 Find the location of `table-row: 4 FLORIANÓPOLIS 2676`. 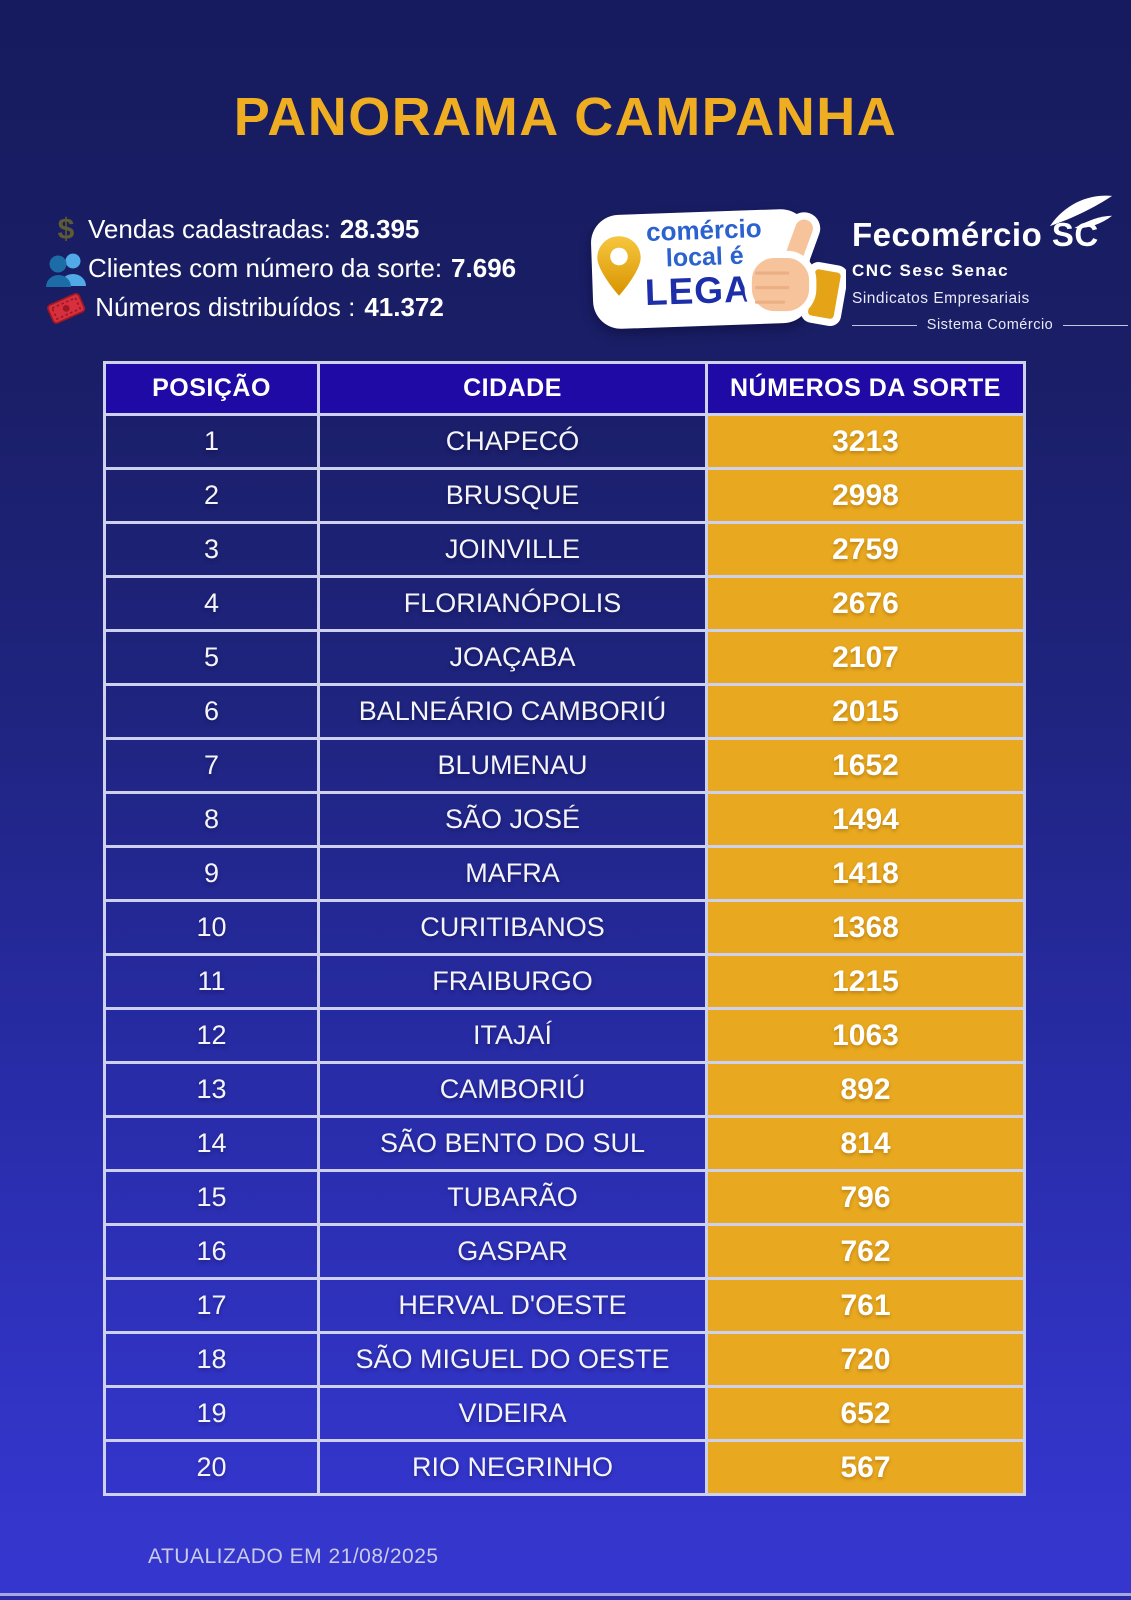

table-row: 4 FLORIANÓPOLIS 2676 is located at coordinates (564, 603).